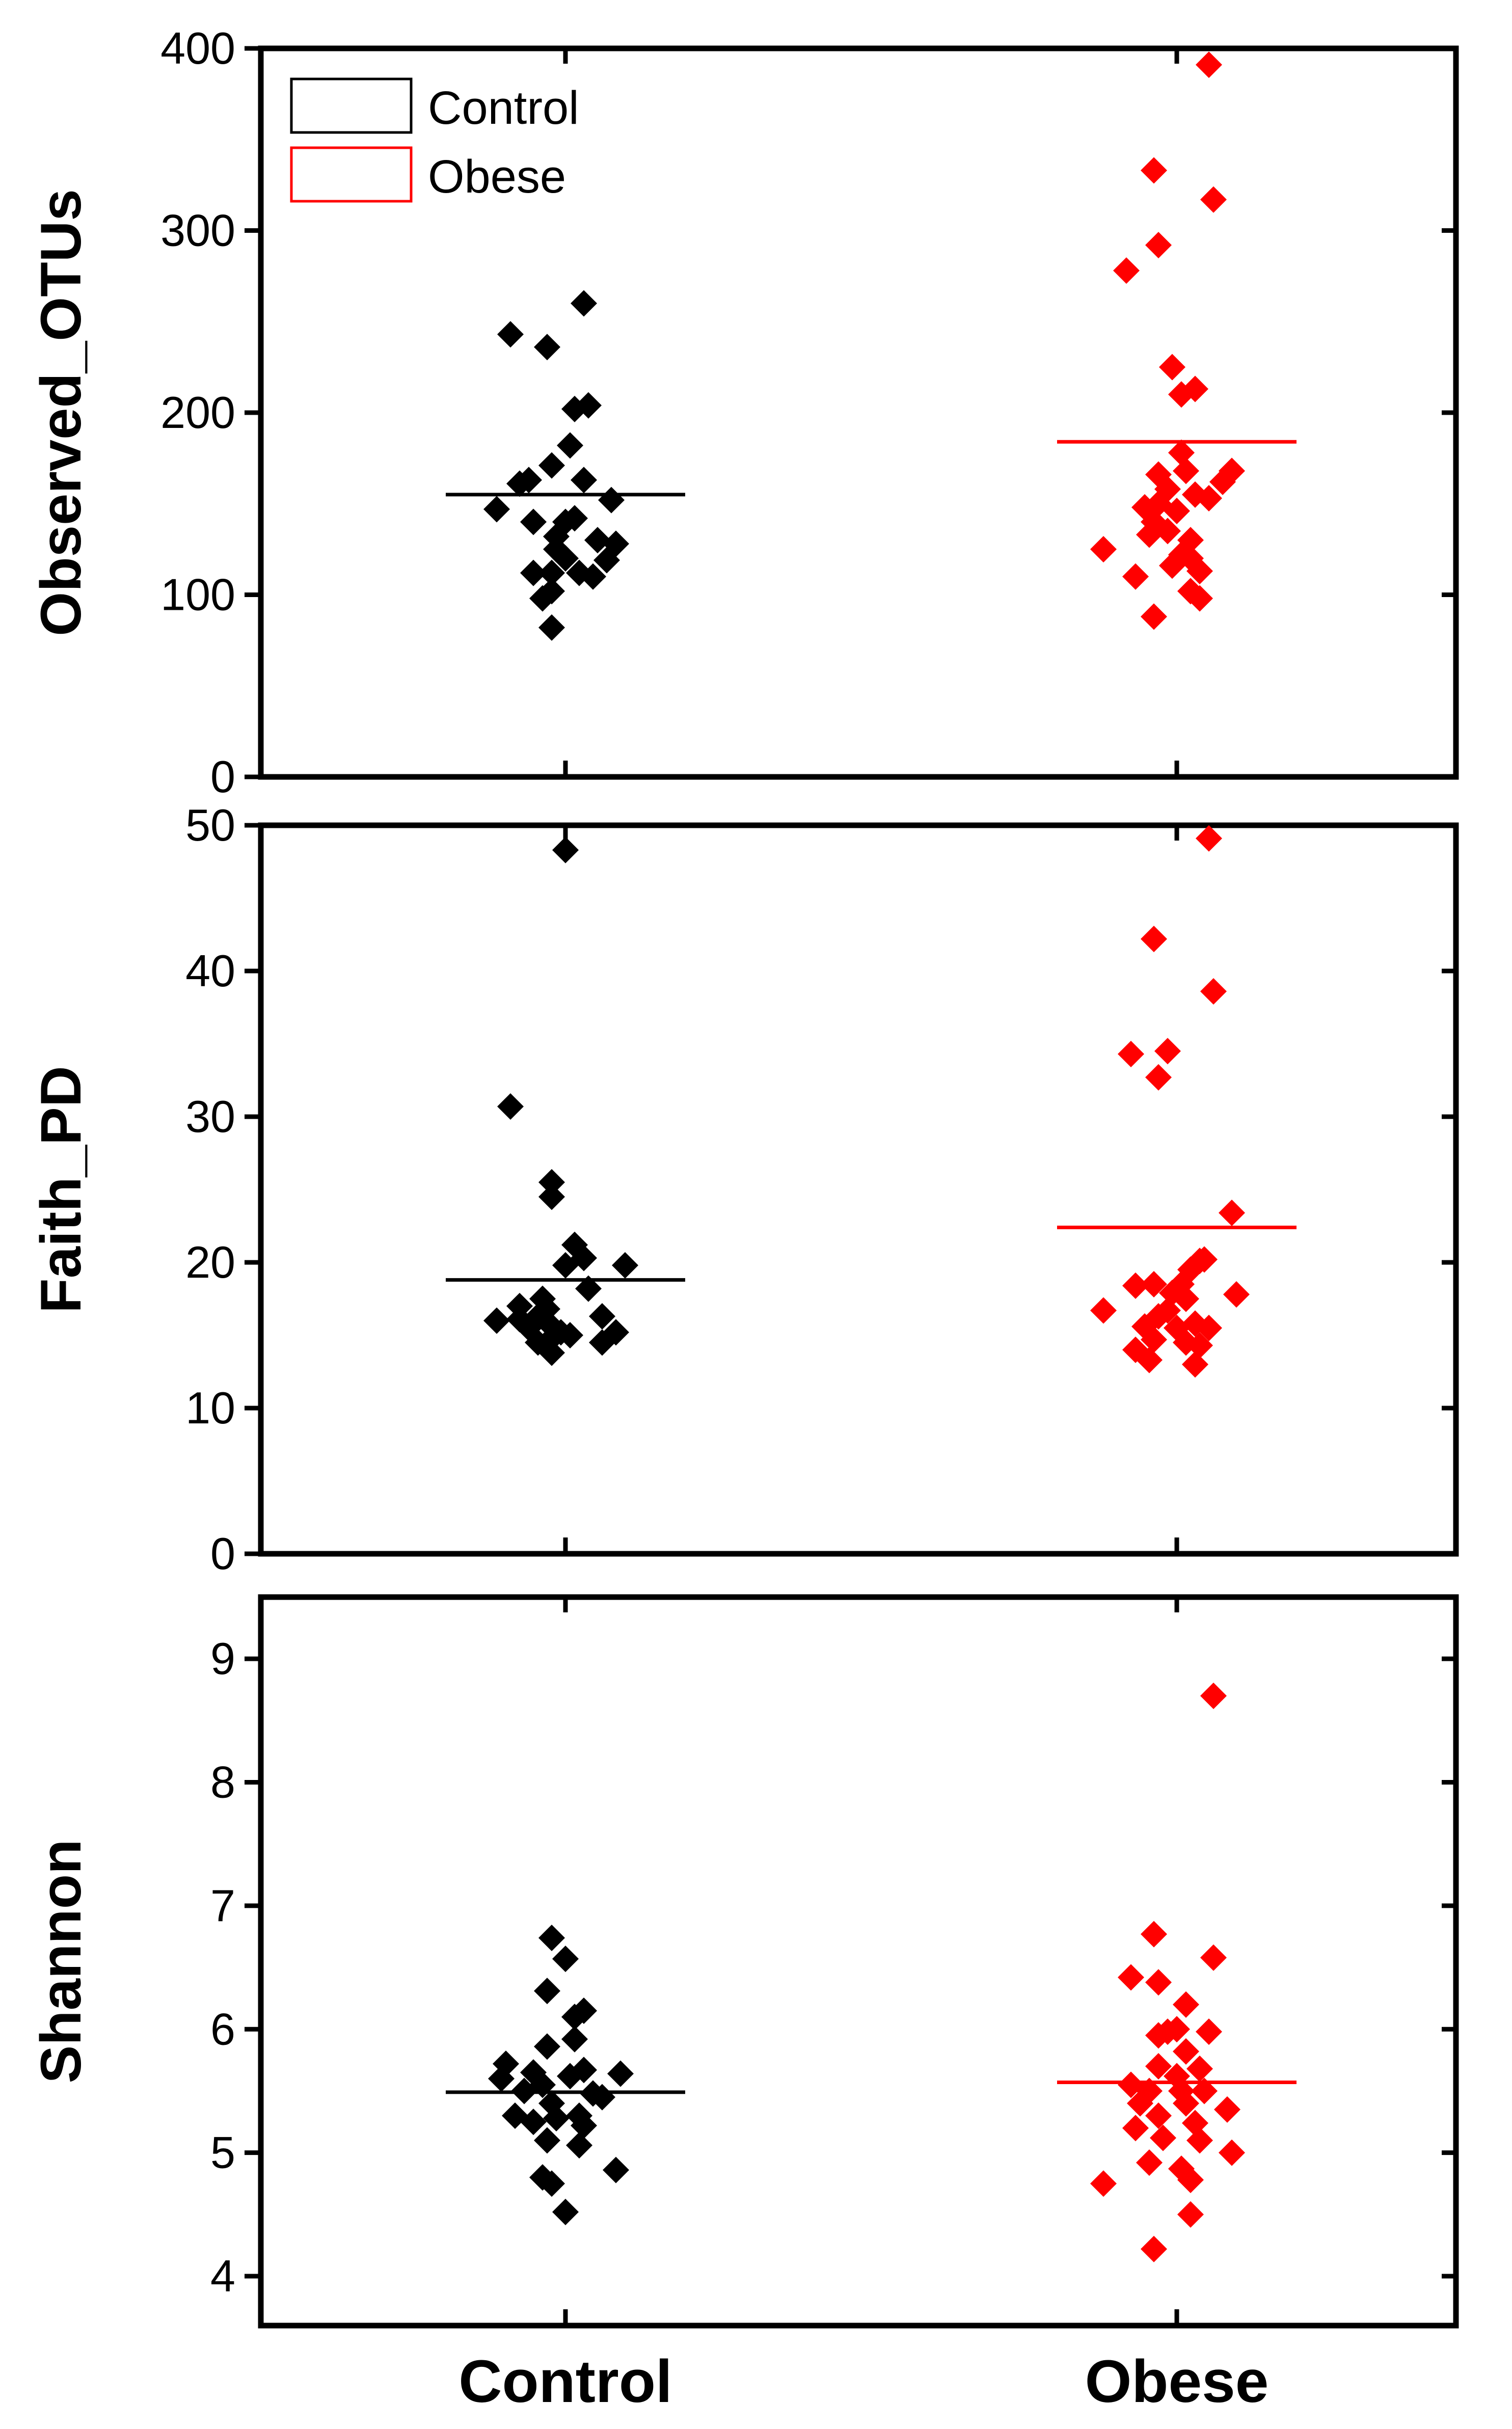 The width and height of the screenshot is (1512, 2429). I want to click on y-axis-title: Faith_PD, so click(61, 1189).